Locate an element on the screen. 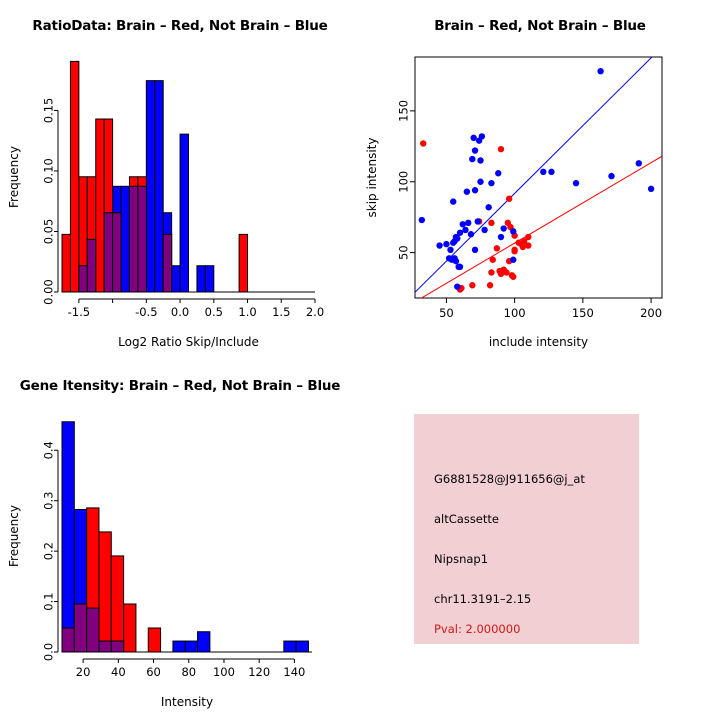 This screenshot has width=720, height=720. y-axis: 0.0 0.1 0.2 0.3 0.4 is located at coordinates (50, 551).